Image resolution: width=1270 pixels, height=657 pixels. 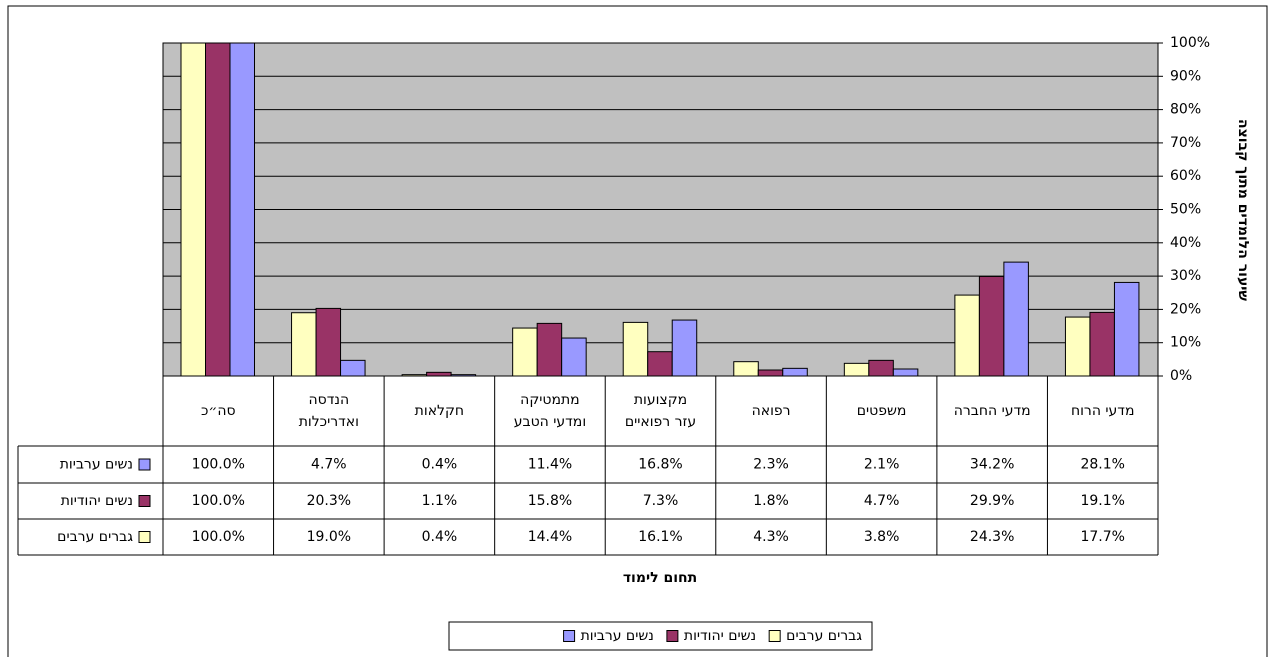 What do you see at coordinates (1185, 343) in the screenshot?
I see `y-tick-label: 10%` at bounding box center [1185, 343].